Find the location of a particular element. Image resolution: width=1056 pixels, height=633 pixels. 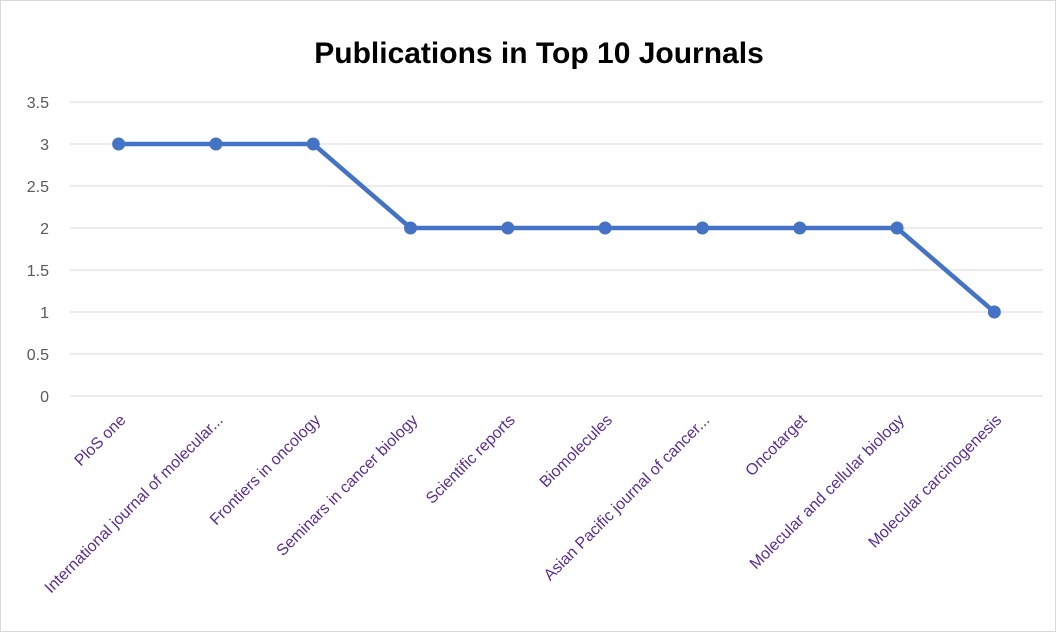

y-tick-label: 1 is located at coordinates (44, 313).